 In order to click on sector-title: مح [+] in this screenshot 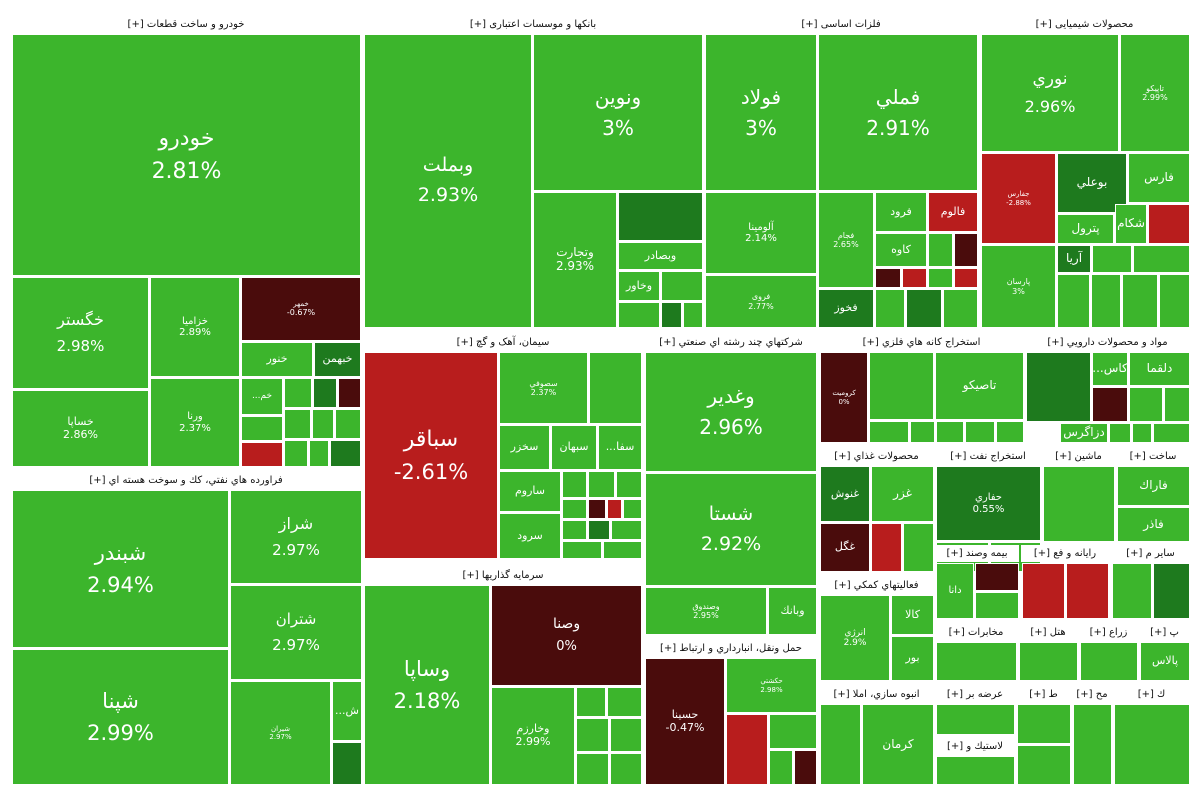, I will do `click(1092, 694)`.